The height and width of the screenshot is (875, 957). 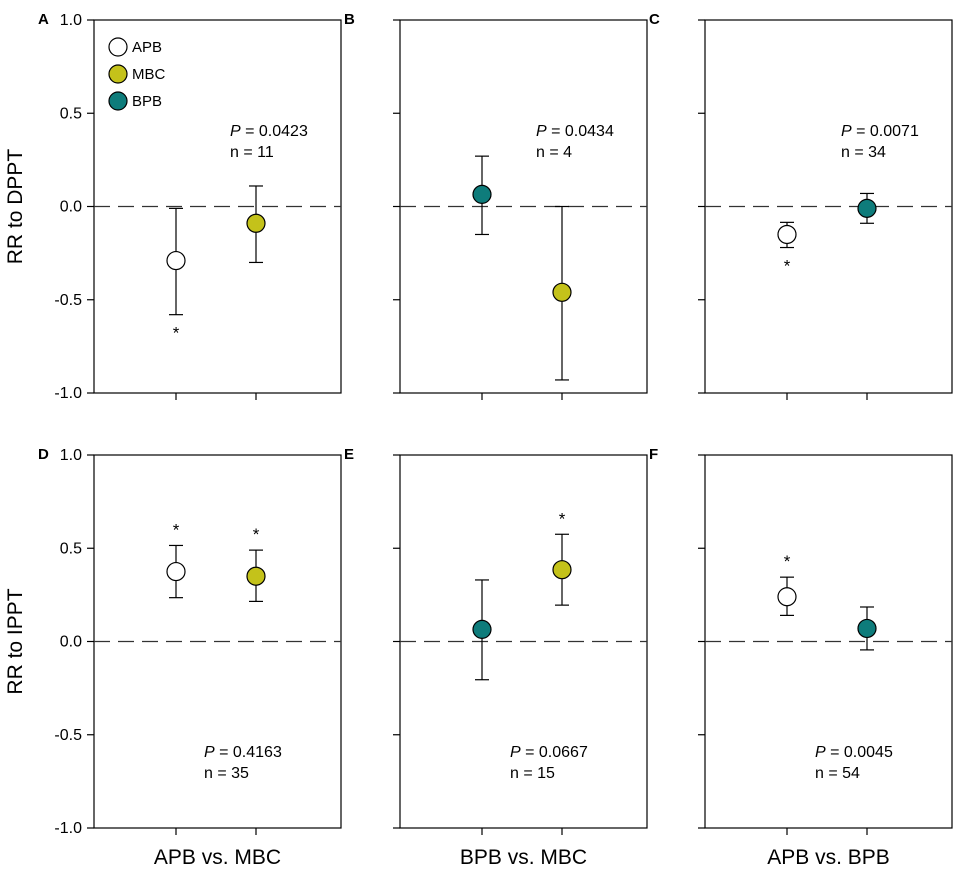 What do you see at coordinates (147, 47) in the screenshot?
I see `legend-label: APB` at bounding box center [147, 47].